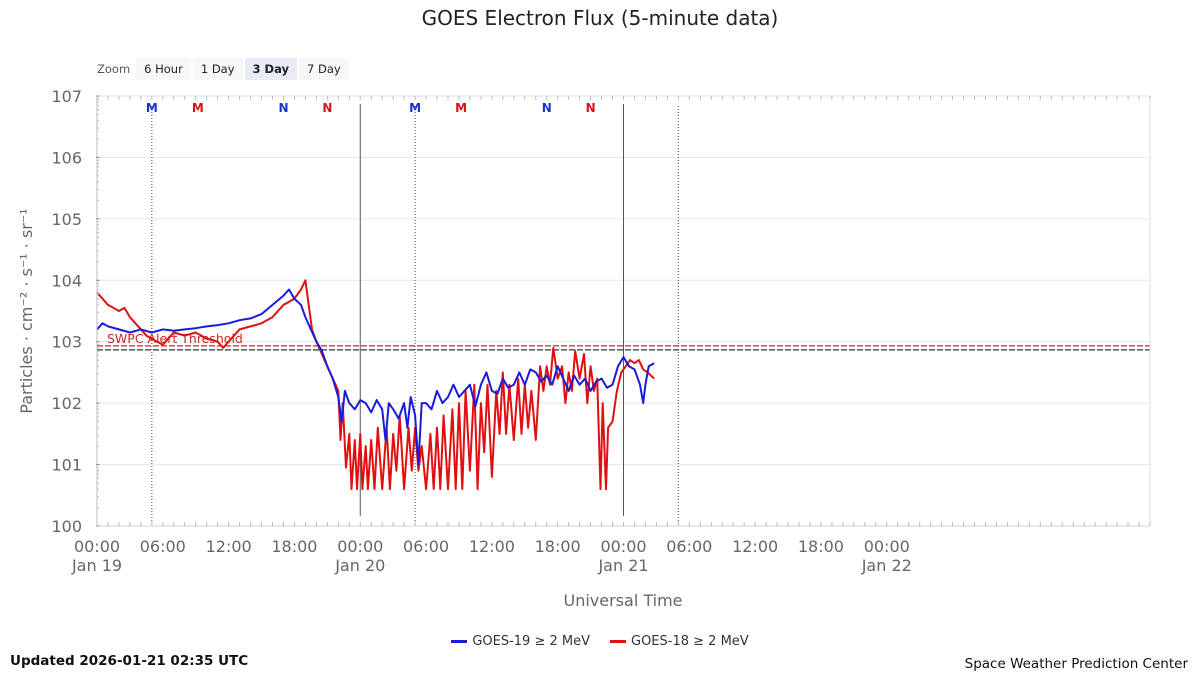 This screenshot has width=1200, height=675. I want to click on alert-threshold: SWPC Alert Threshold, so click(623, 341).